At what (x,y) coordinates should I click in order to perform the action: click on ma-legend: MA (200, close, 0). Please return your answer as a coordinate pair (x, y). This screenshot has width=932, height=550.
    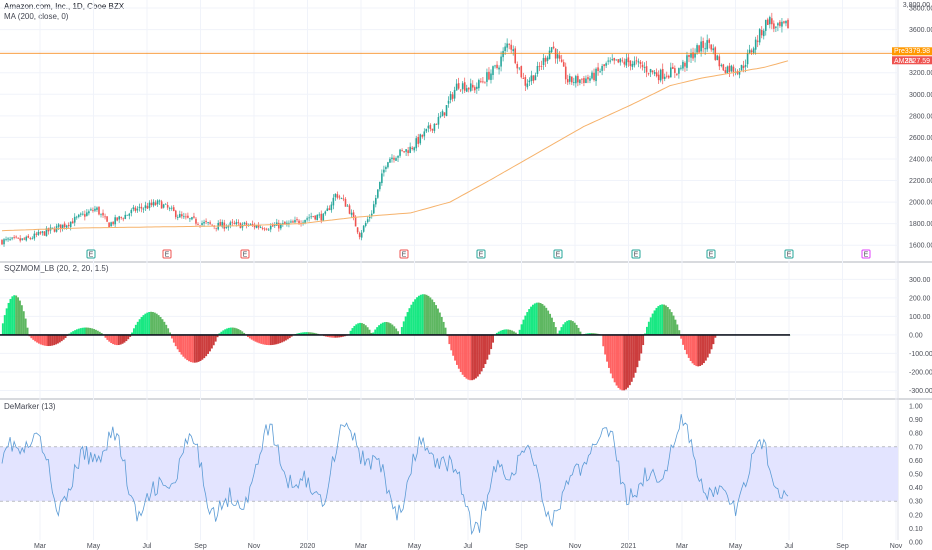
    Looking at the image, I should click on (36, 16).